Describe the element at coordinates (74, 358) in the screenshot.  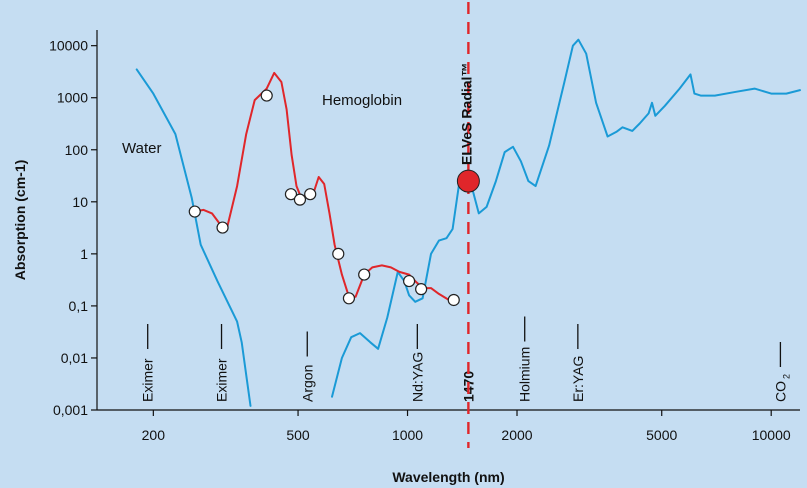
I see `y-tick-label: 0,01` at that location.